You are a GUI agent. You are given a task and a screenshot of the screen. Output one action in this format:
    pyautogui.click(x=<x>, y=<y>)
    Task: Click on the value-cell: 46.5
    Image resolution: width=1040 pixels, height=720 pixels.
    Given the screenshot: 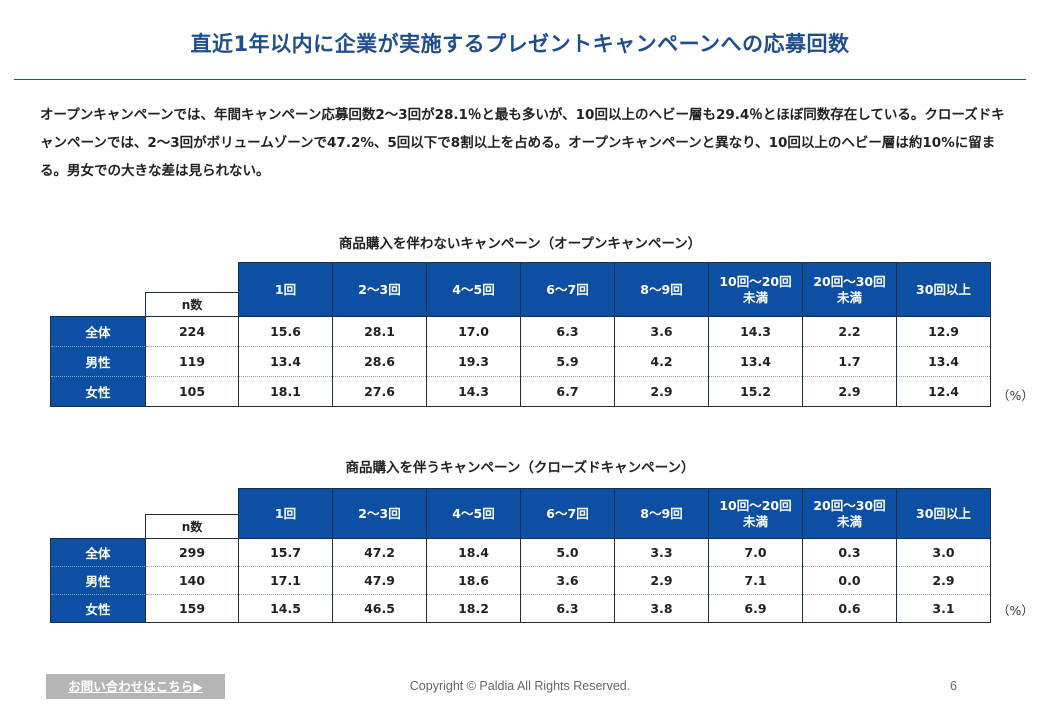 What is the action you would take?
    pyautogui.click(x=379, y=608)
    